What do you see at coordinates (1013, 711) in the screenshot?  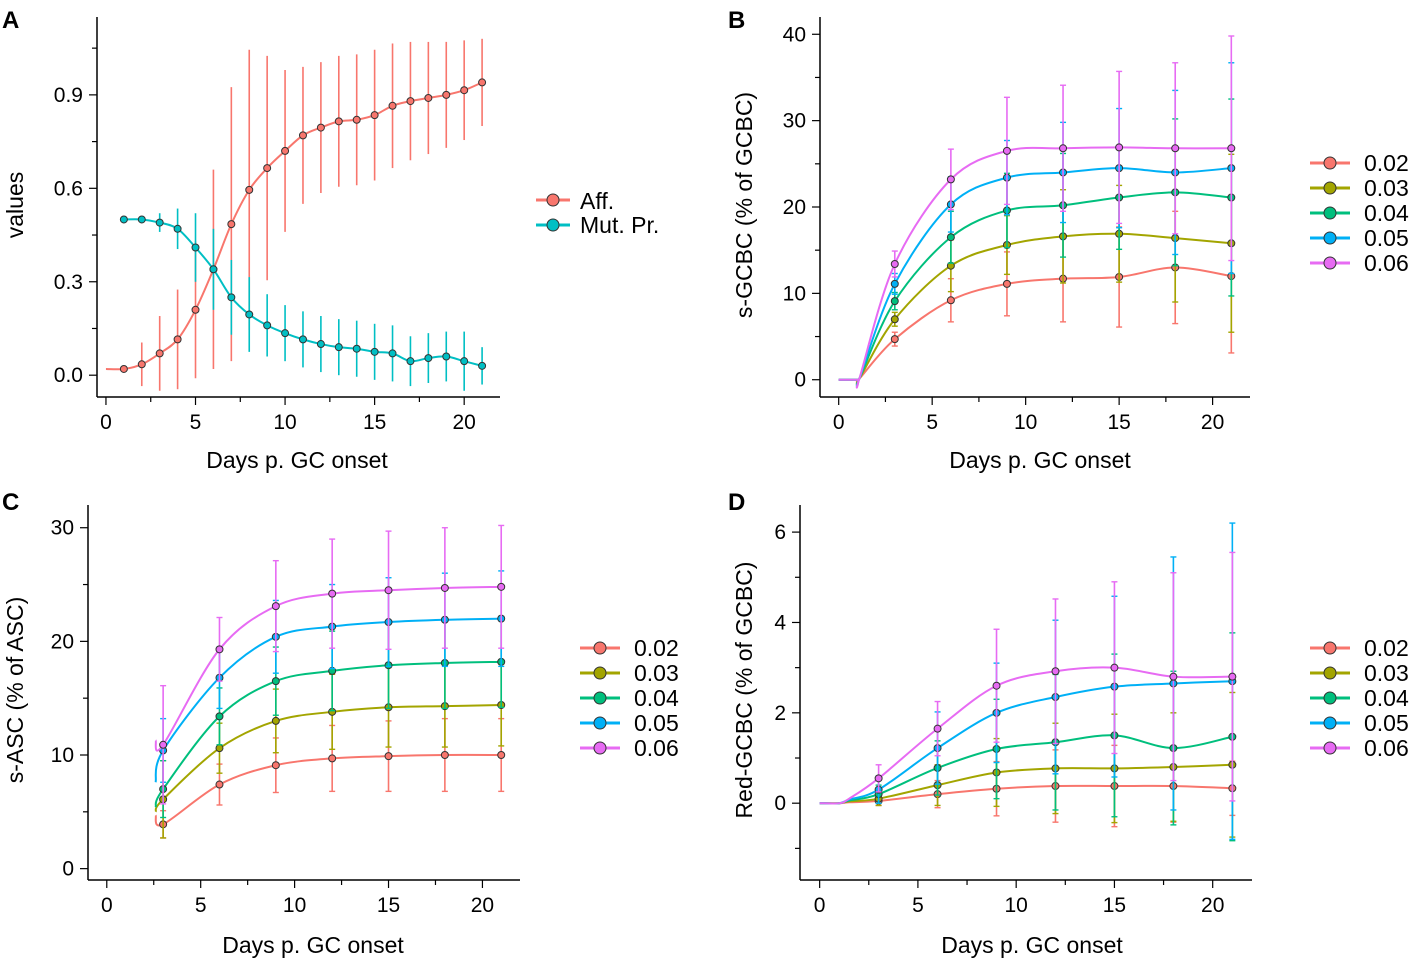 I see `panel-d-plot: 0 5 10 15 20 0 2 4 6` at bounding box center [1013, 711].